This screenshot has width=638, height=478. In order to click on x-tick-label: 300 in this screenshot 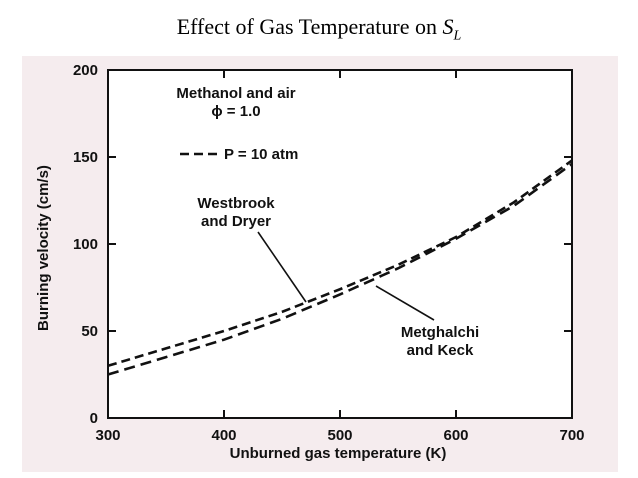, I will do `click(107, 435)`.